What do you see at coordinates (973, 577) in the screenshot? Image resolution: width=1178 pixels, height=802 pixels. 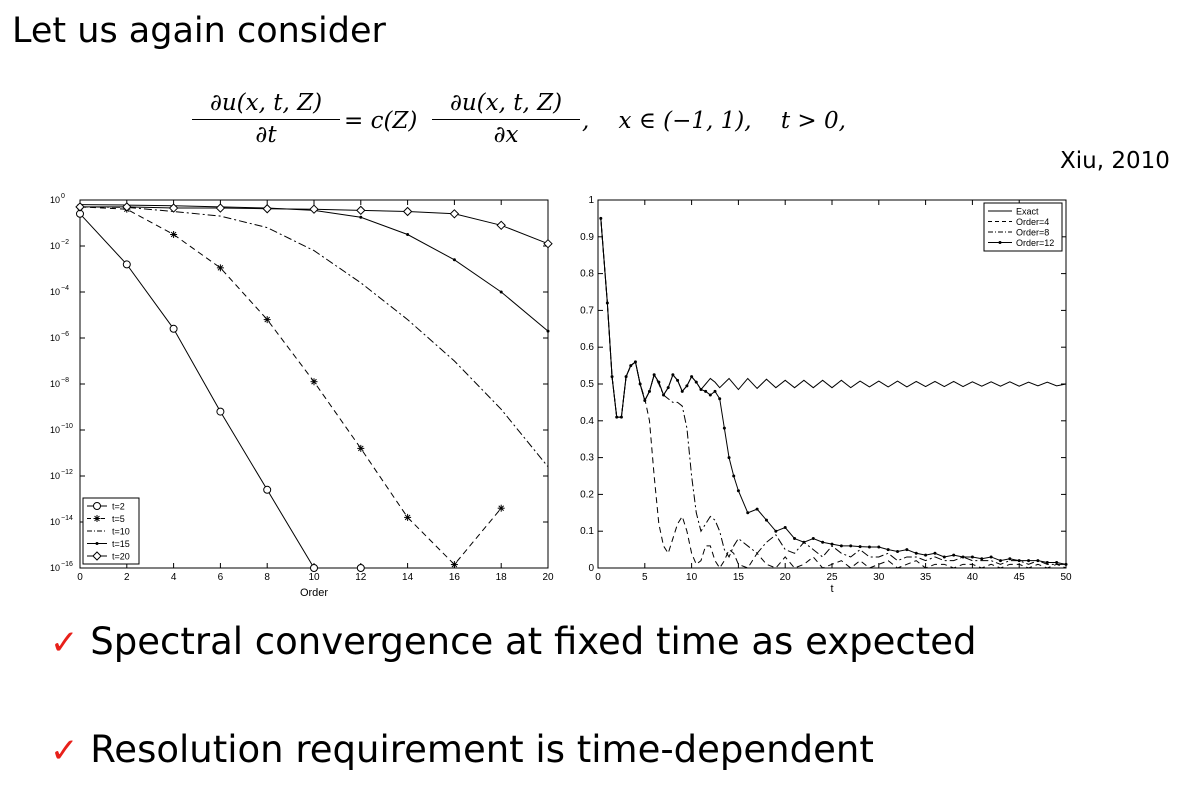 I see `x-tick-label: 40` at bounding box center [973, 577].